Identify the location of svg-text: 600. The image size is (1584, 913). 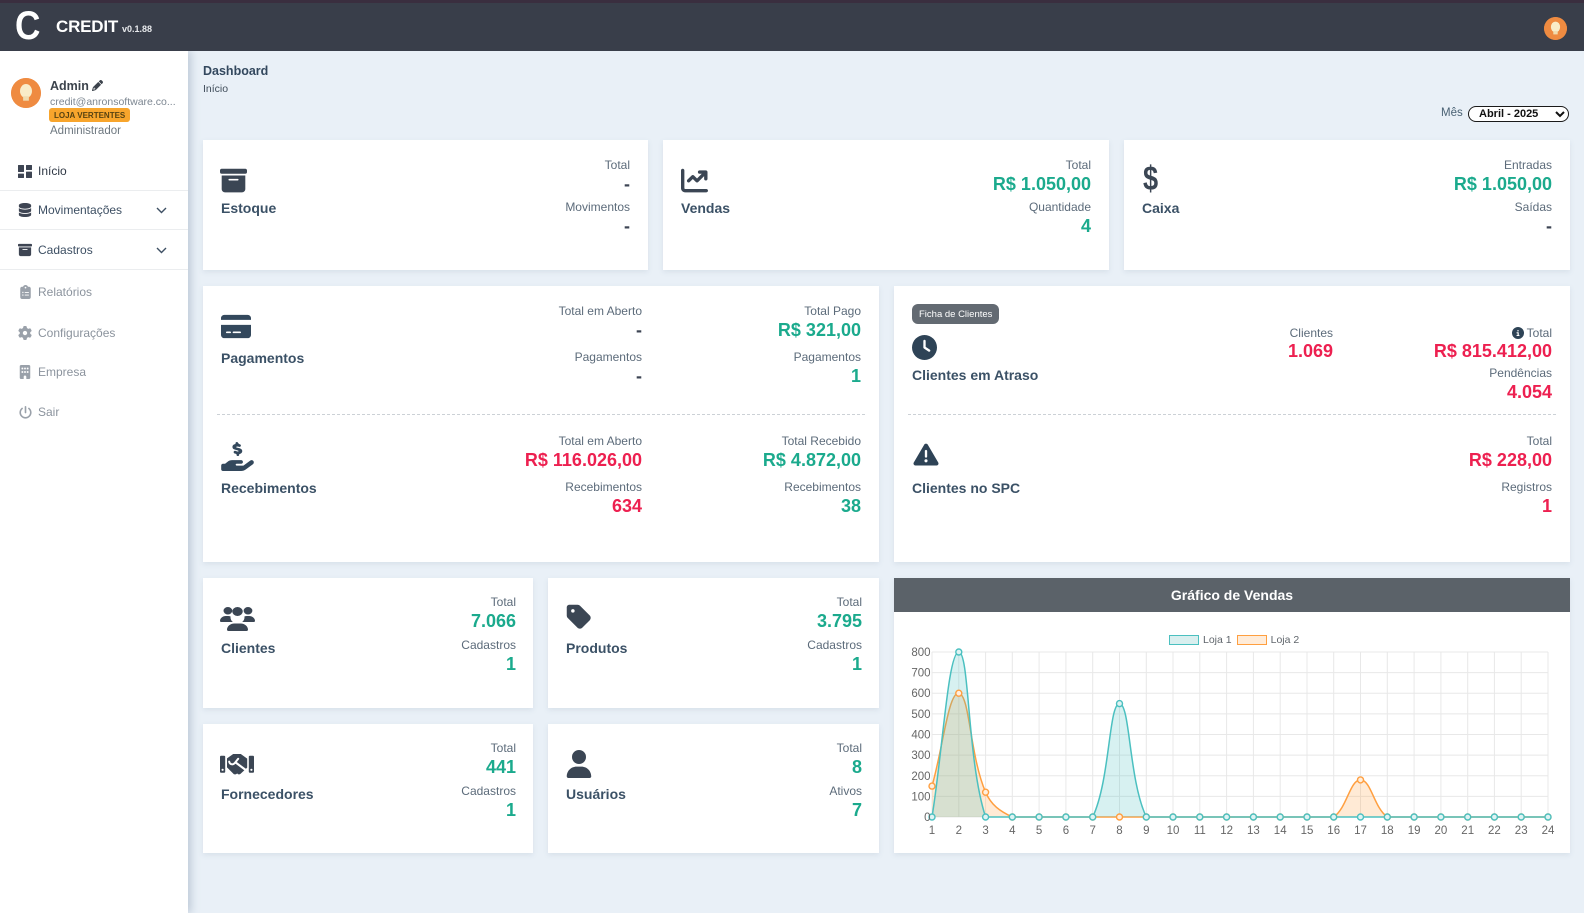
(920, 694).